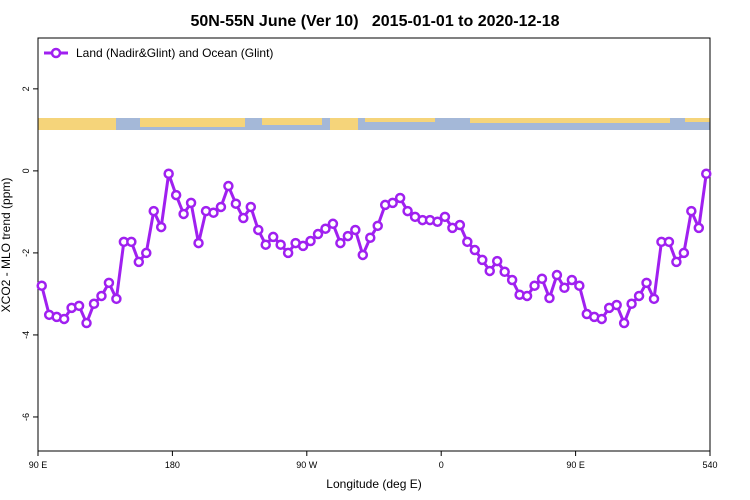 This screenshot has height=500, width=750. What do you see at coordinates (26, 170) in the screenshot?
I see `y-tick-label: 0` at bounding box center [26, 170].